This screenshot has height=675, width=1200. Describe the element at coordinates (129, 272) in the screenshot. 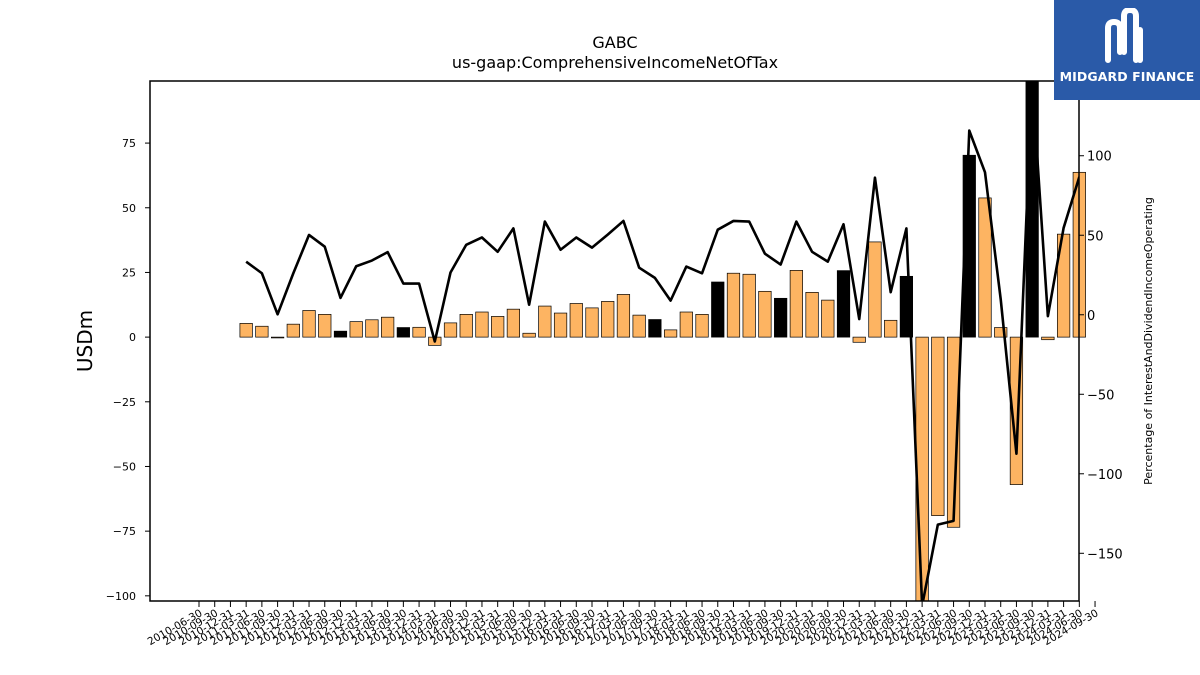

I see `y-tick-label-left: 25` at that location.